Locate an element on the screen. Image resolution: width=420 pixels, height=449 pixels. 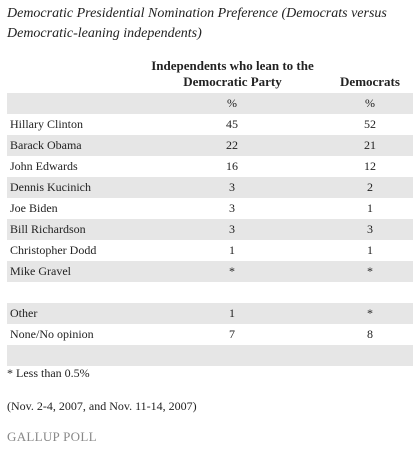
cell: 12 is located at coordinates (370, 166).